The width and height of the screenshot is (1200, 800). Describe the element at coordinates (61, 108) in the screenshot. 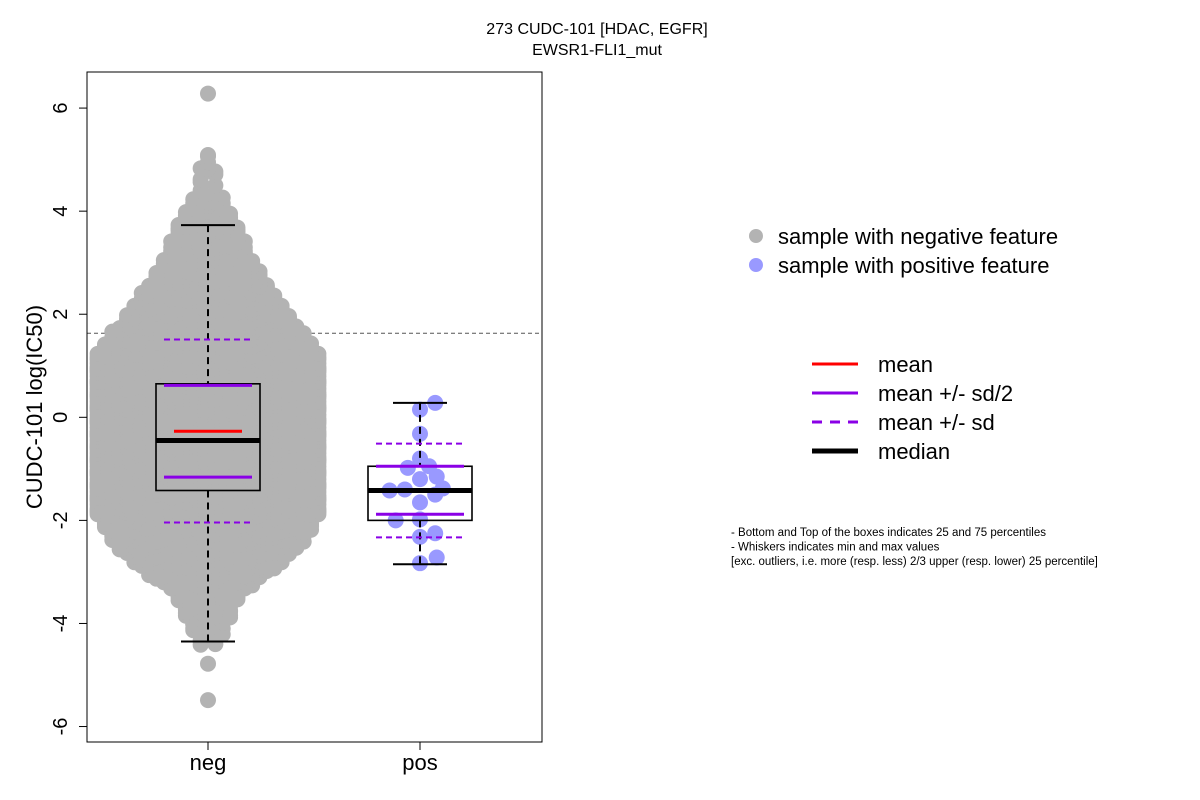

I see `y-tick-label: 6` at that location.